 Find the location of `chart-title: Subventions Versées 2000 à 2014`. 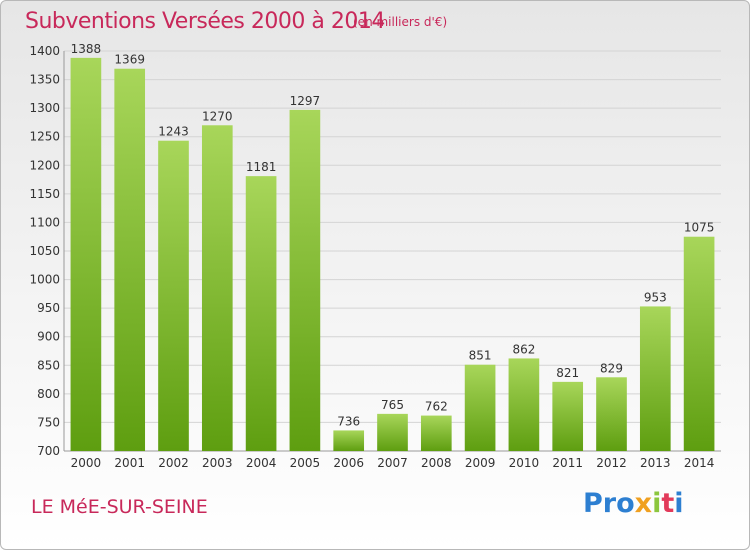

chart-title: Subventions Versées 2000 à 2014 is located at coordinates (205, 21).